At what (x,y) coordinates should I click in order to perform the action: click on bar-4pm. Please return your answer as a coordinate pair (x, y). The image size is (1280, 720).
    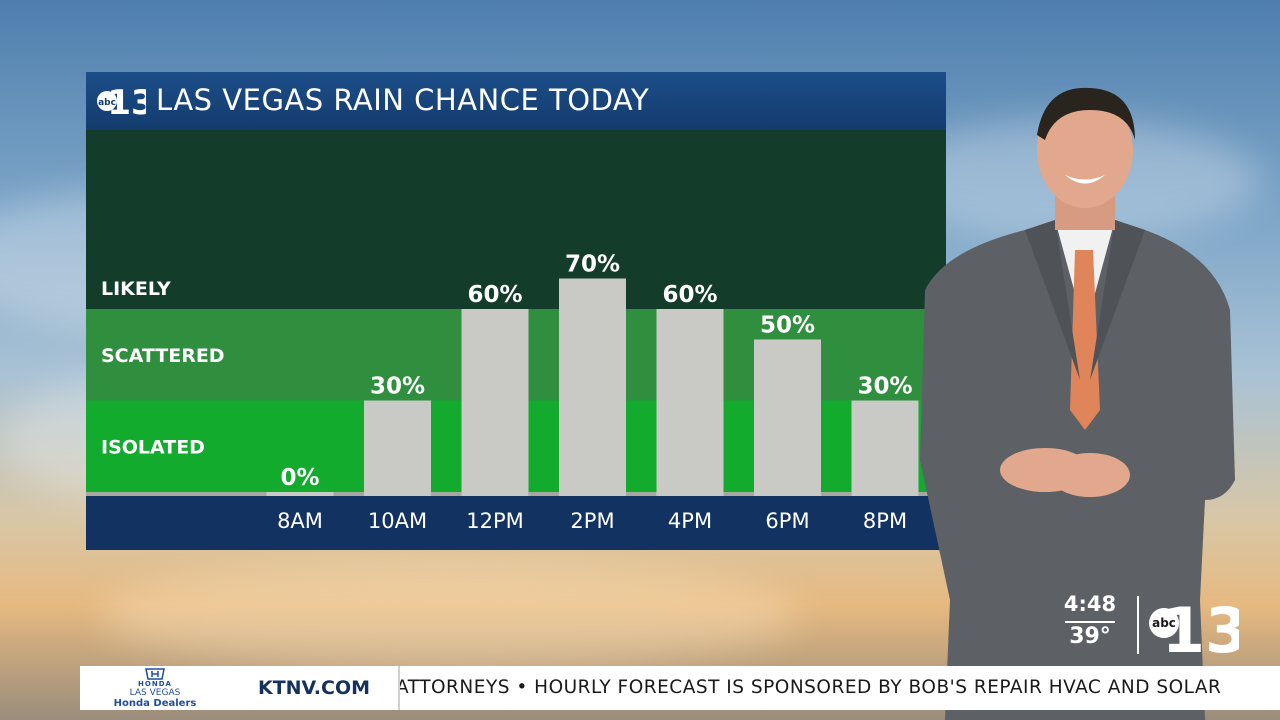
    Looking at the image, I should click on (690, 402).